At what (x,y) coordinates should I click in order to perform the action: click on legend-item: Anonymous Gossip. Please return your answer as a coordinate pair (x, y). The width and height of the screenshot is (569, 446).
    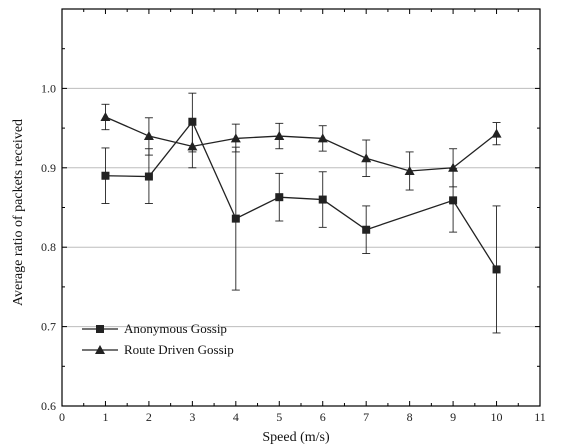
    Looking at the image, I should click on (154, 328).